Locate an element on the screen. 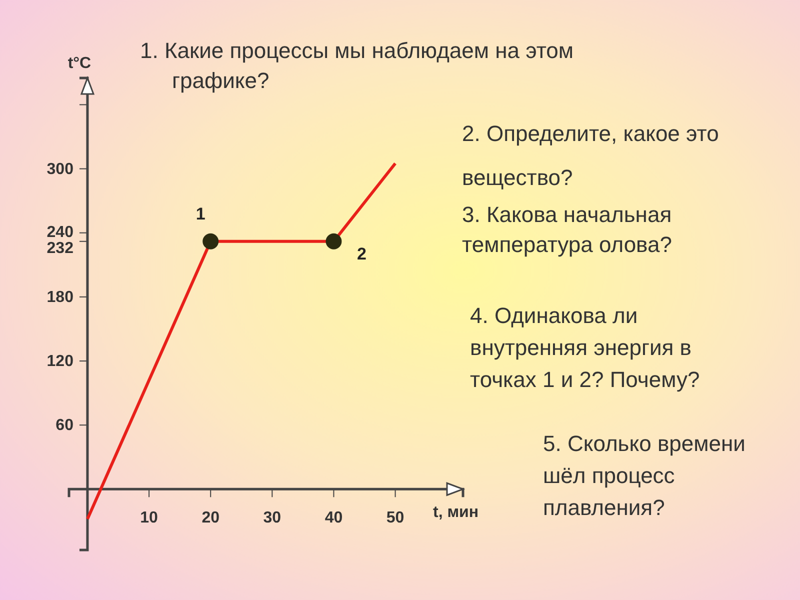 Image resolution: width=800 pixels, height=600 pixels. annotation: 2 is located at coordinates (361, 254).